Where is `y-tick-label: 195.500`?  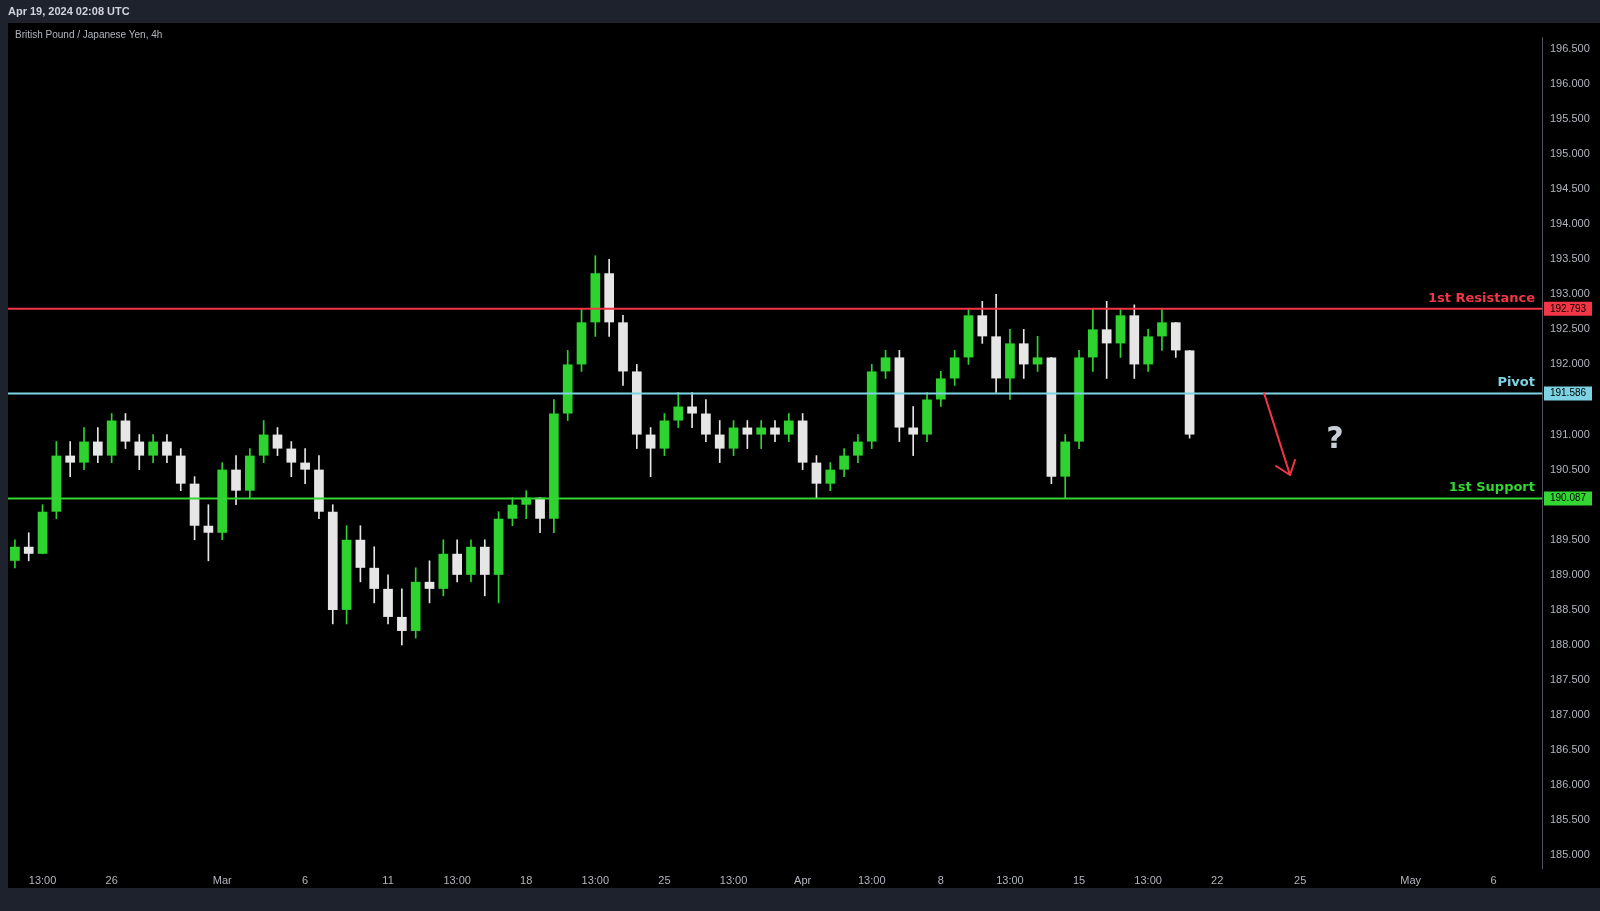
y-tick-label: 195.500 is located at coordinates (1570, 117).